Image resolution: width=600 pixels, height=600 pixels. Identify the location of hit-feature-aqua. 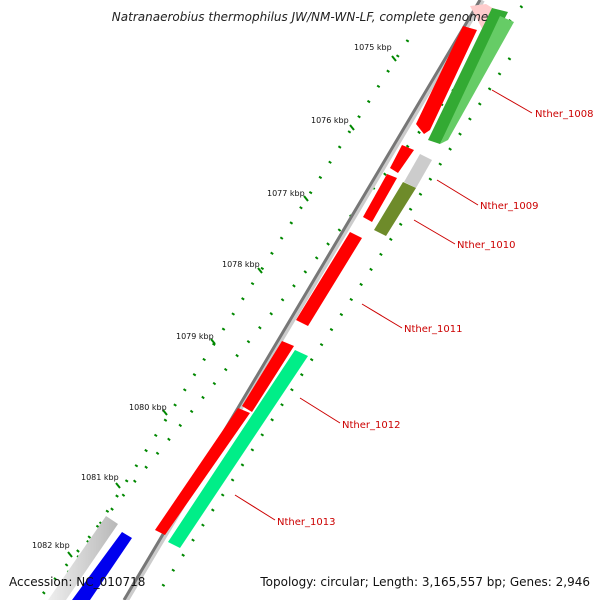
(238, 449).